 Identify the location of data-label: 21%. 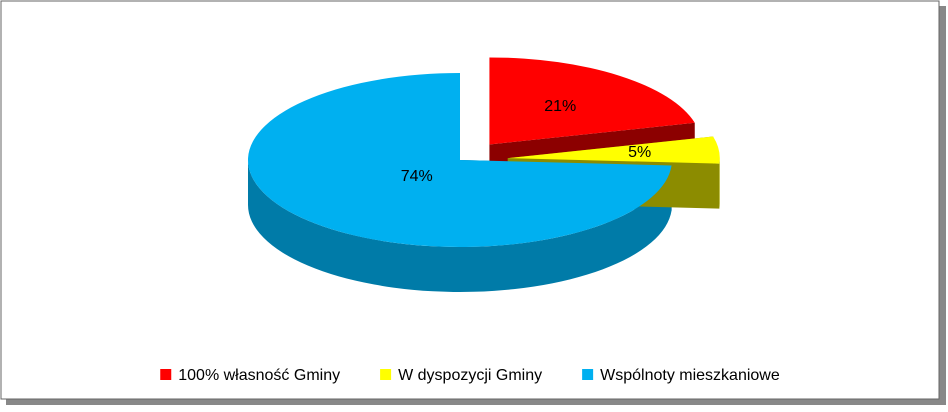
(560, 106).